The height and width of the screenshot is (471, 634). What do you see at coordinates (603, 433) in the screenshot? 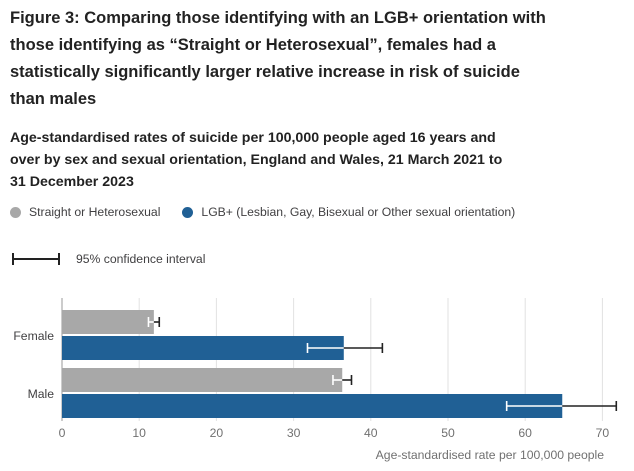
I see `x-tick-label-70: 70` at bounding box center [603, 433].